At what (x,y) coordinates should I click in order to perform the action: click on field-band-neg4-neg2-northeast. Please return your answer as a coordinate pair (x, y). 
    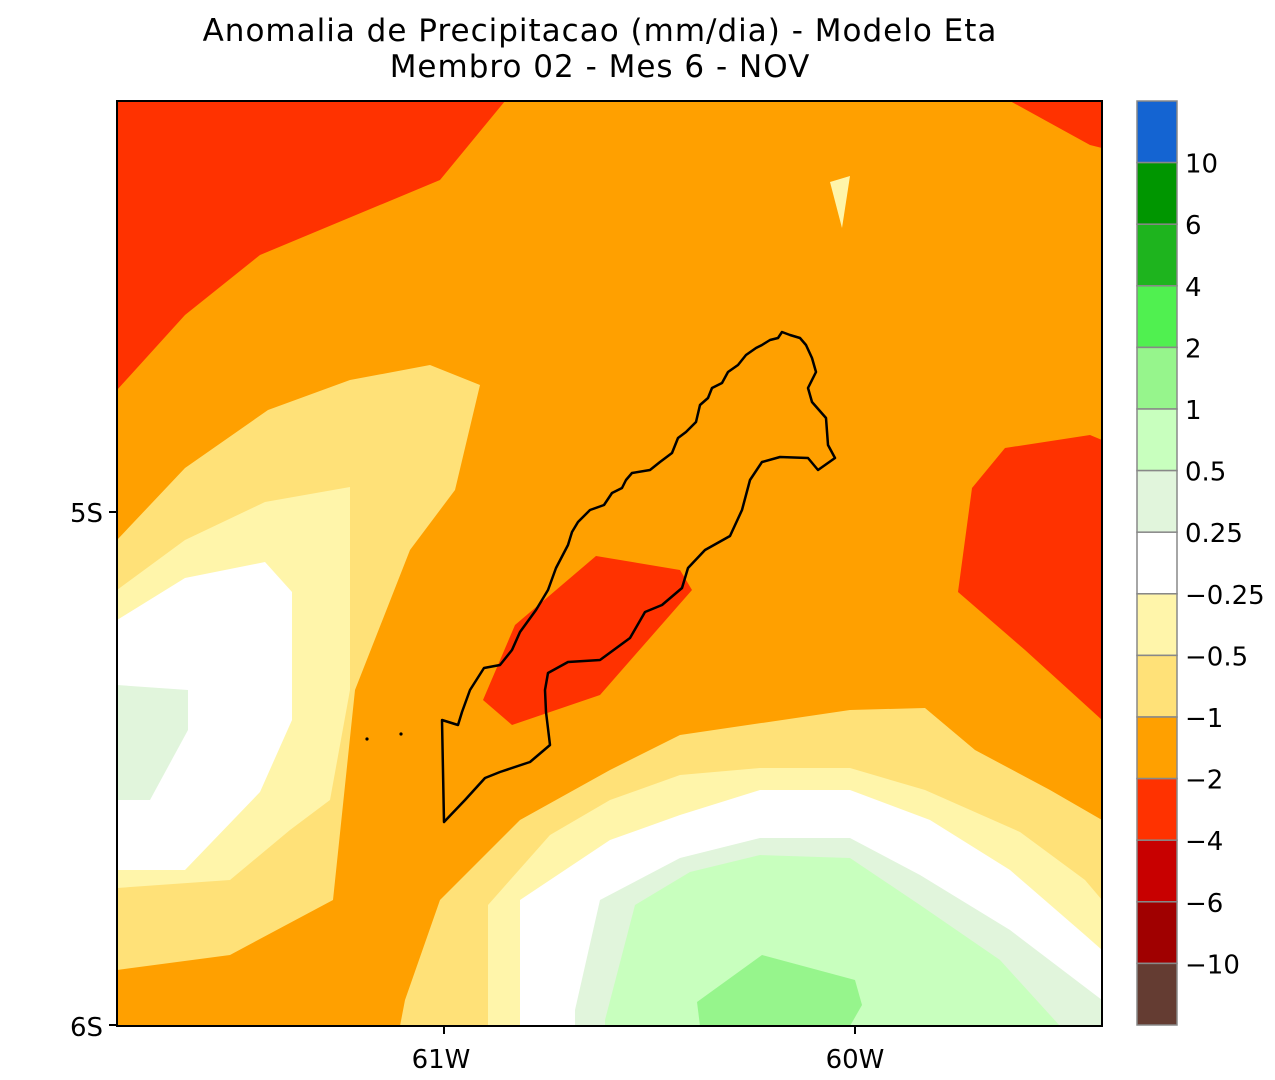
    Looking at the image, I should click on (1056, 124).